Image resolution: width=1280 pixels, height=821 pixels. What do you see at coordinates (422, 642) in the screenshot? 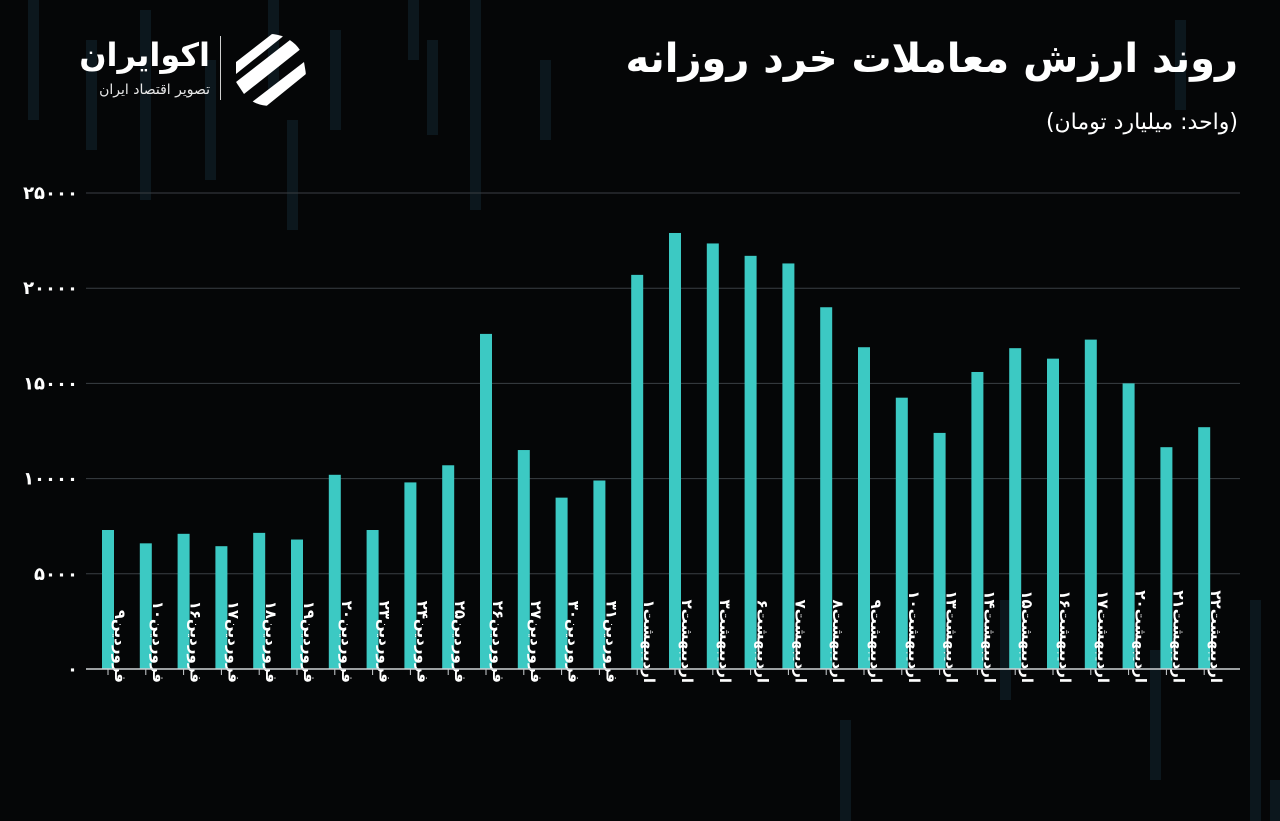
I see `x-tick-label: فروردین۲۴` at bounding box center [422, 642].